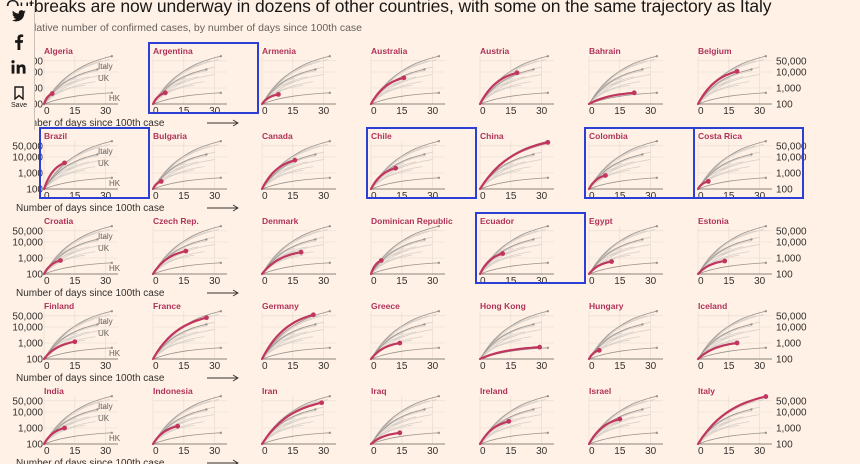 The height and width of the screenshot is (464, 860). What do you see at coordinates (279, 51) in the screenshot?
I see `country-label: Armenia` at bounding box center [279, 51].